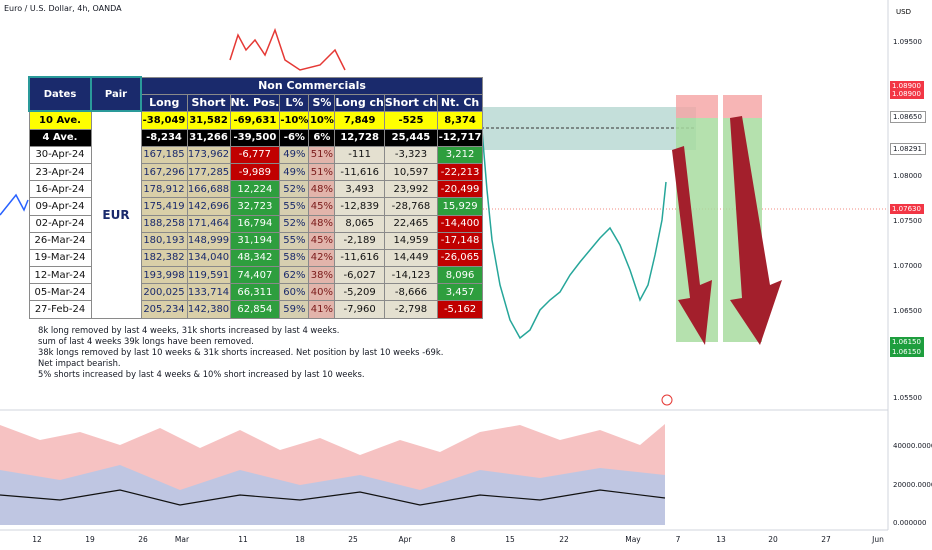 The image size is (932, 550). I want to click on date-cell: 4 Ave., so click(60, 137).